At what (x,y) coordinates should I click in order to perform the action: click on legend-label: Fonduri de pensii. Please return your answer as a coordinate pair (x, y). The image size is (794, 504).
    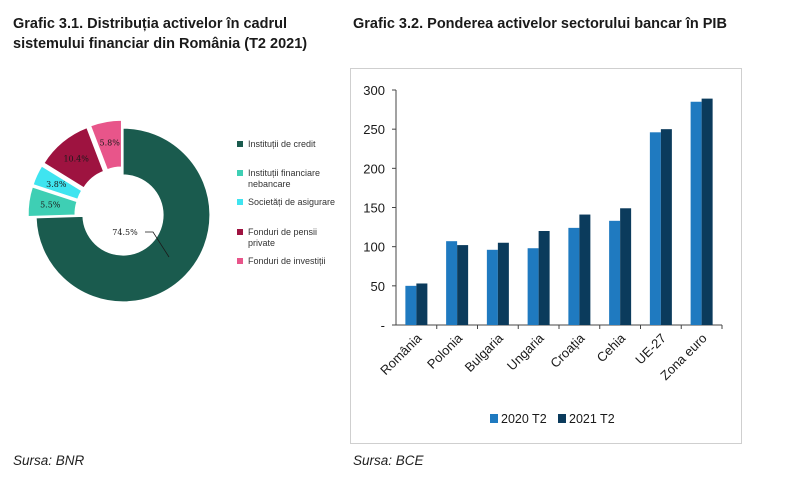
    Looking at the image, I should click on (282, 232).